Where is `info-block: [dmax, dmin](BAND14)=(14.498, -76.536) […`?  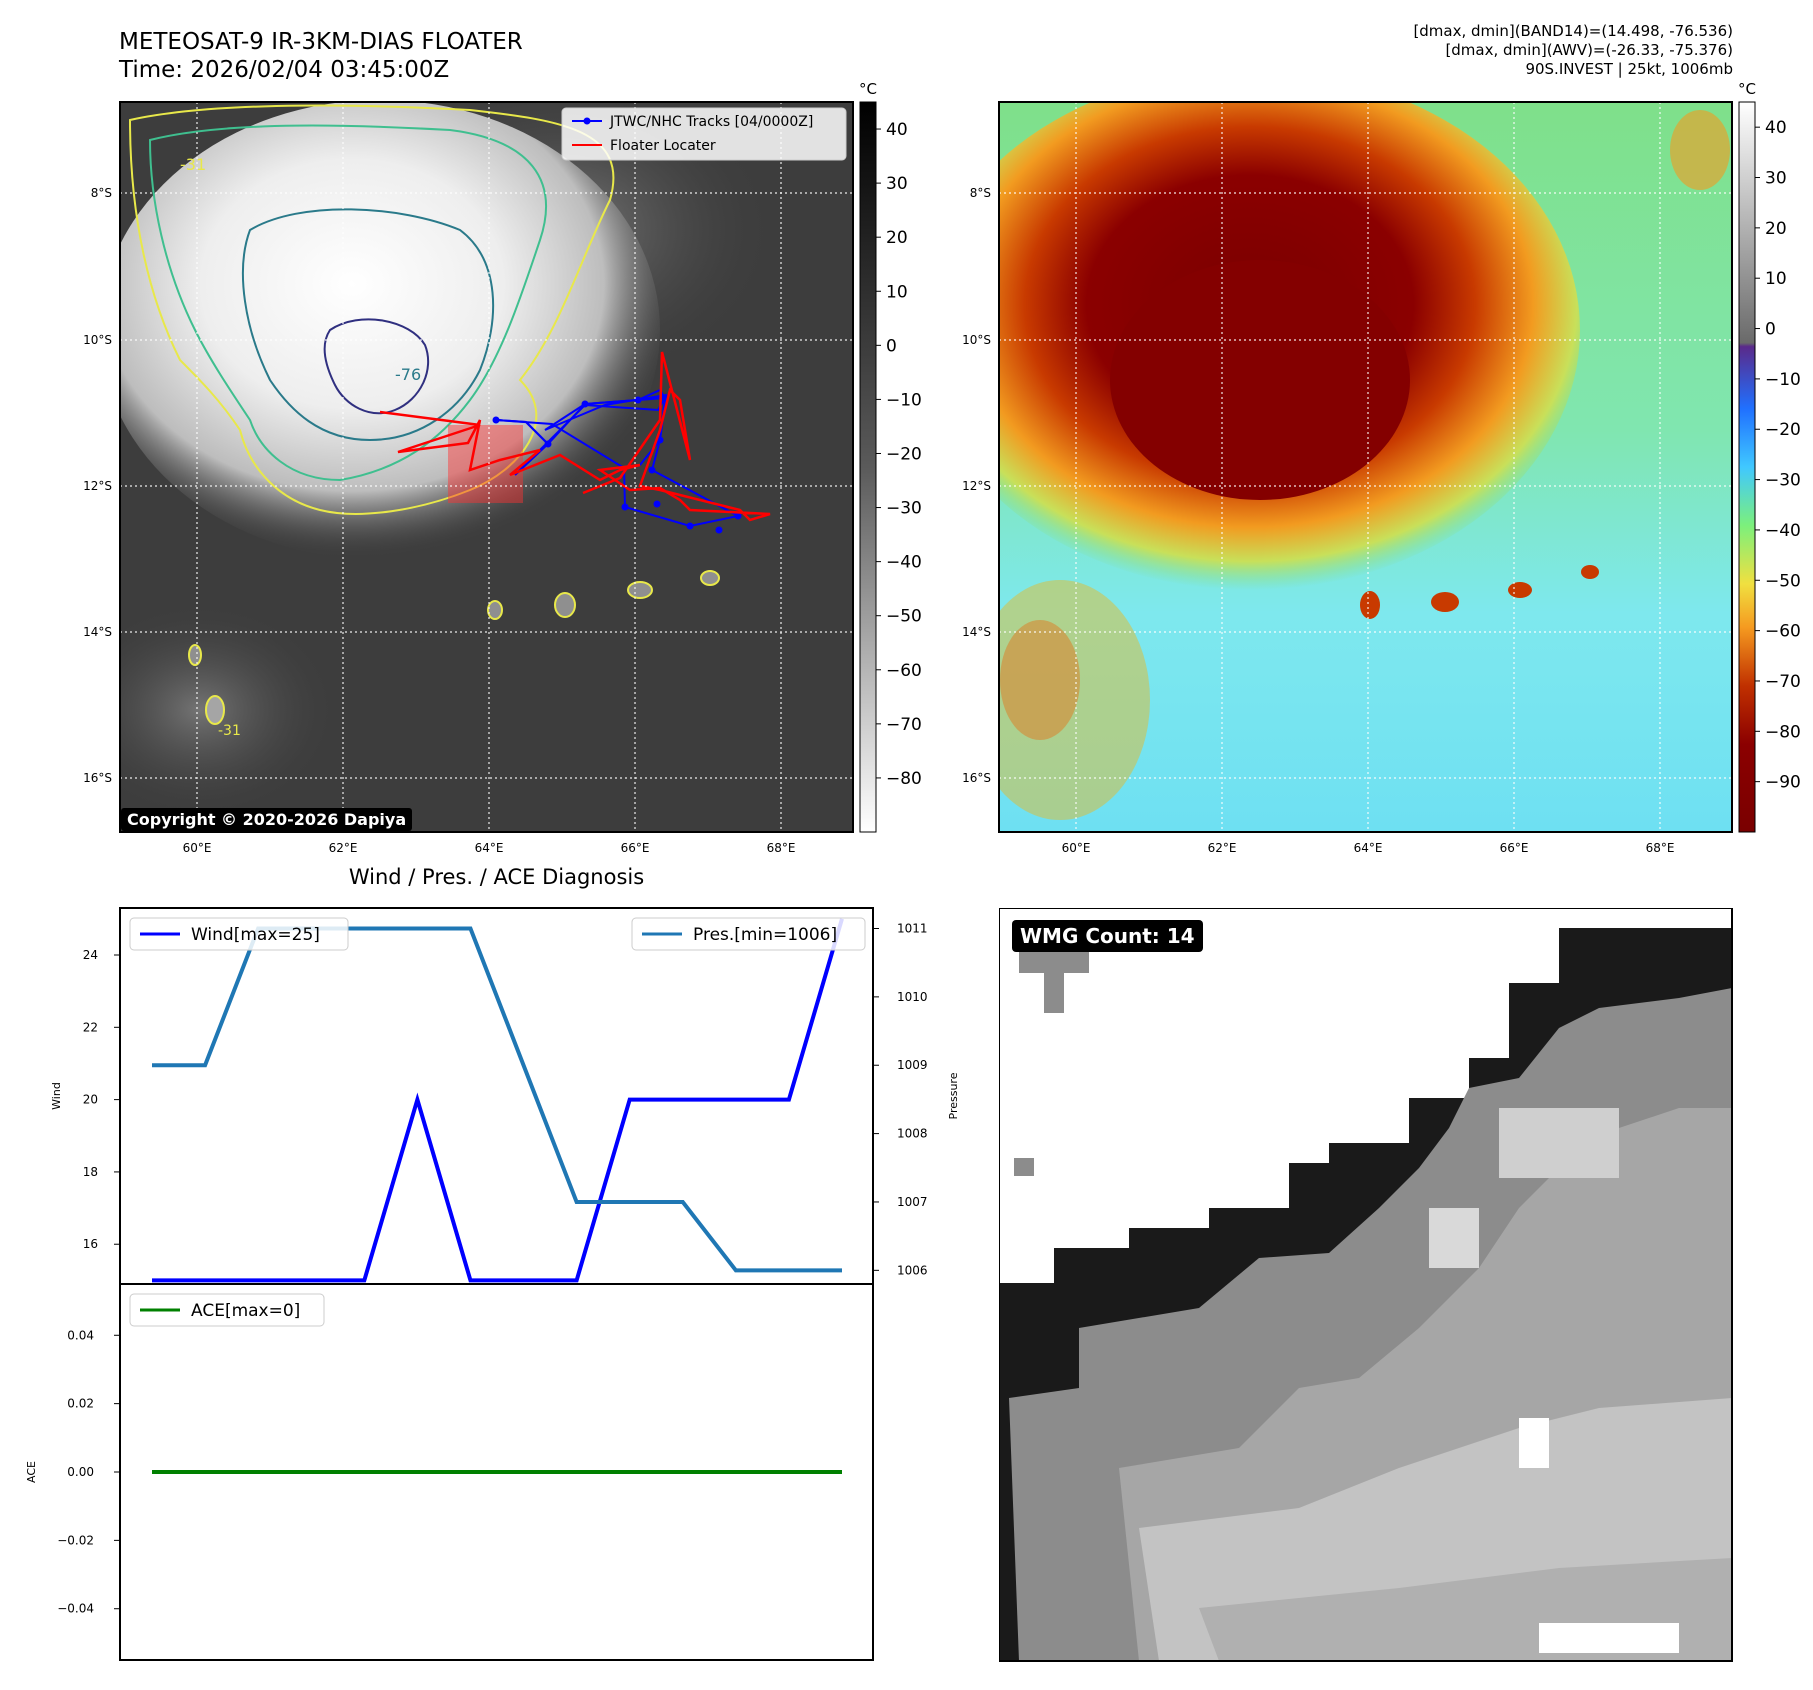 info-block: [dmax, dmin](BAND14)=(14.498, -76.536) [… is located at coordinates (1573, 50).